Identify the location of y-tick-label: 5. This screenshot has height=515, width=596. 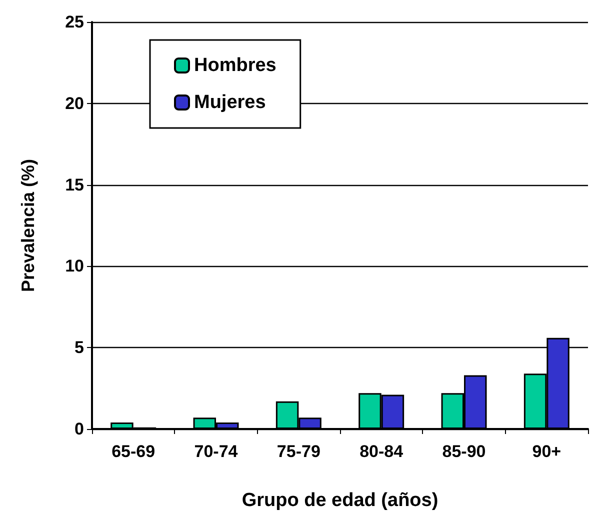
(79, 348).